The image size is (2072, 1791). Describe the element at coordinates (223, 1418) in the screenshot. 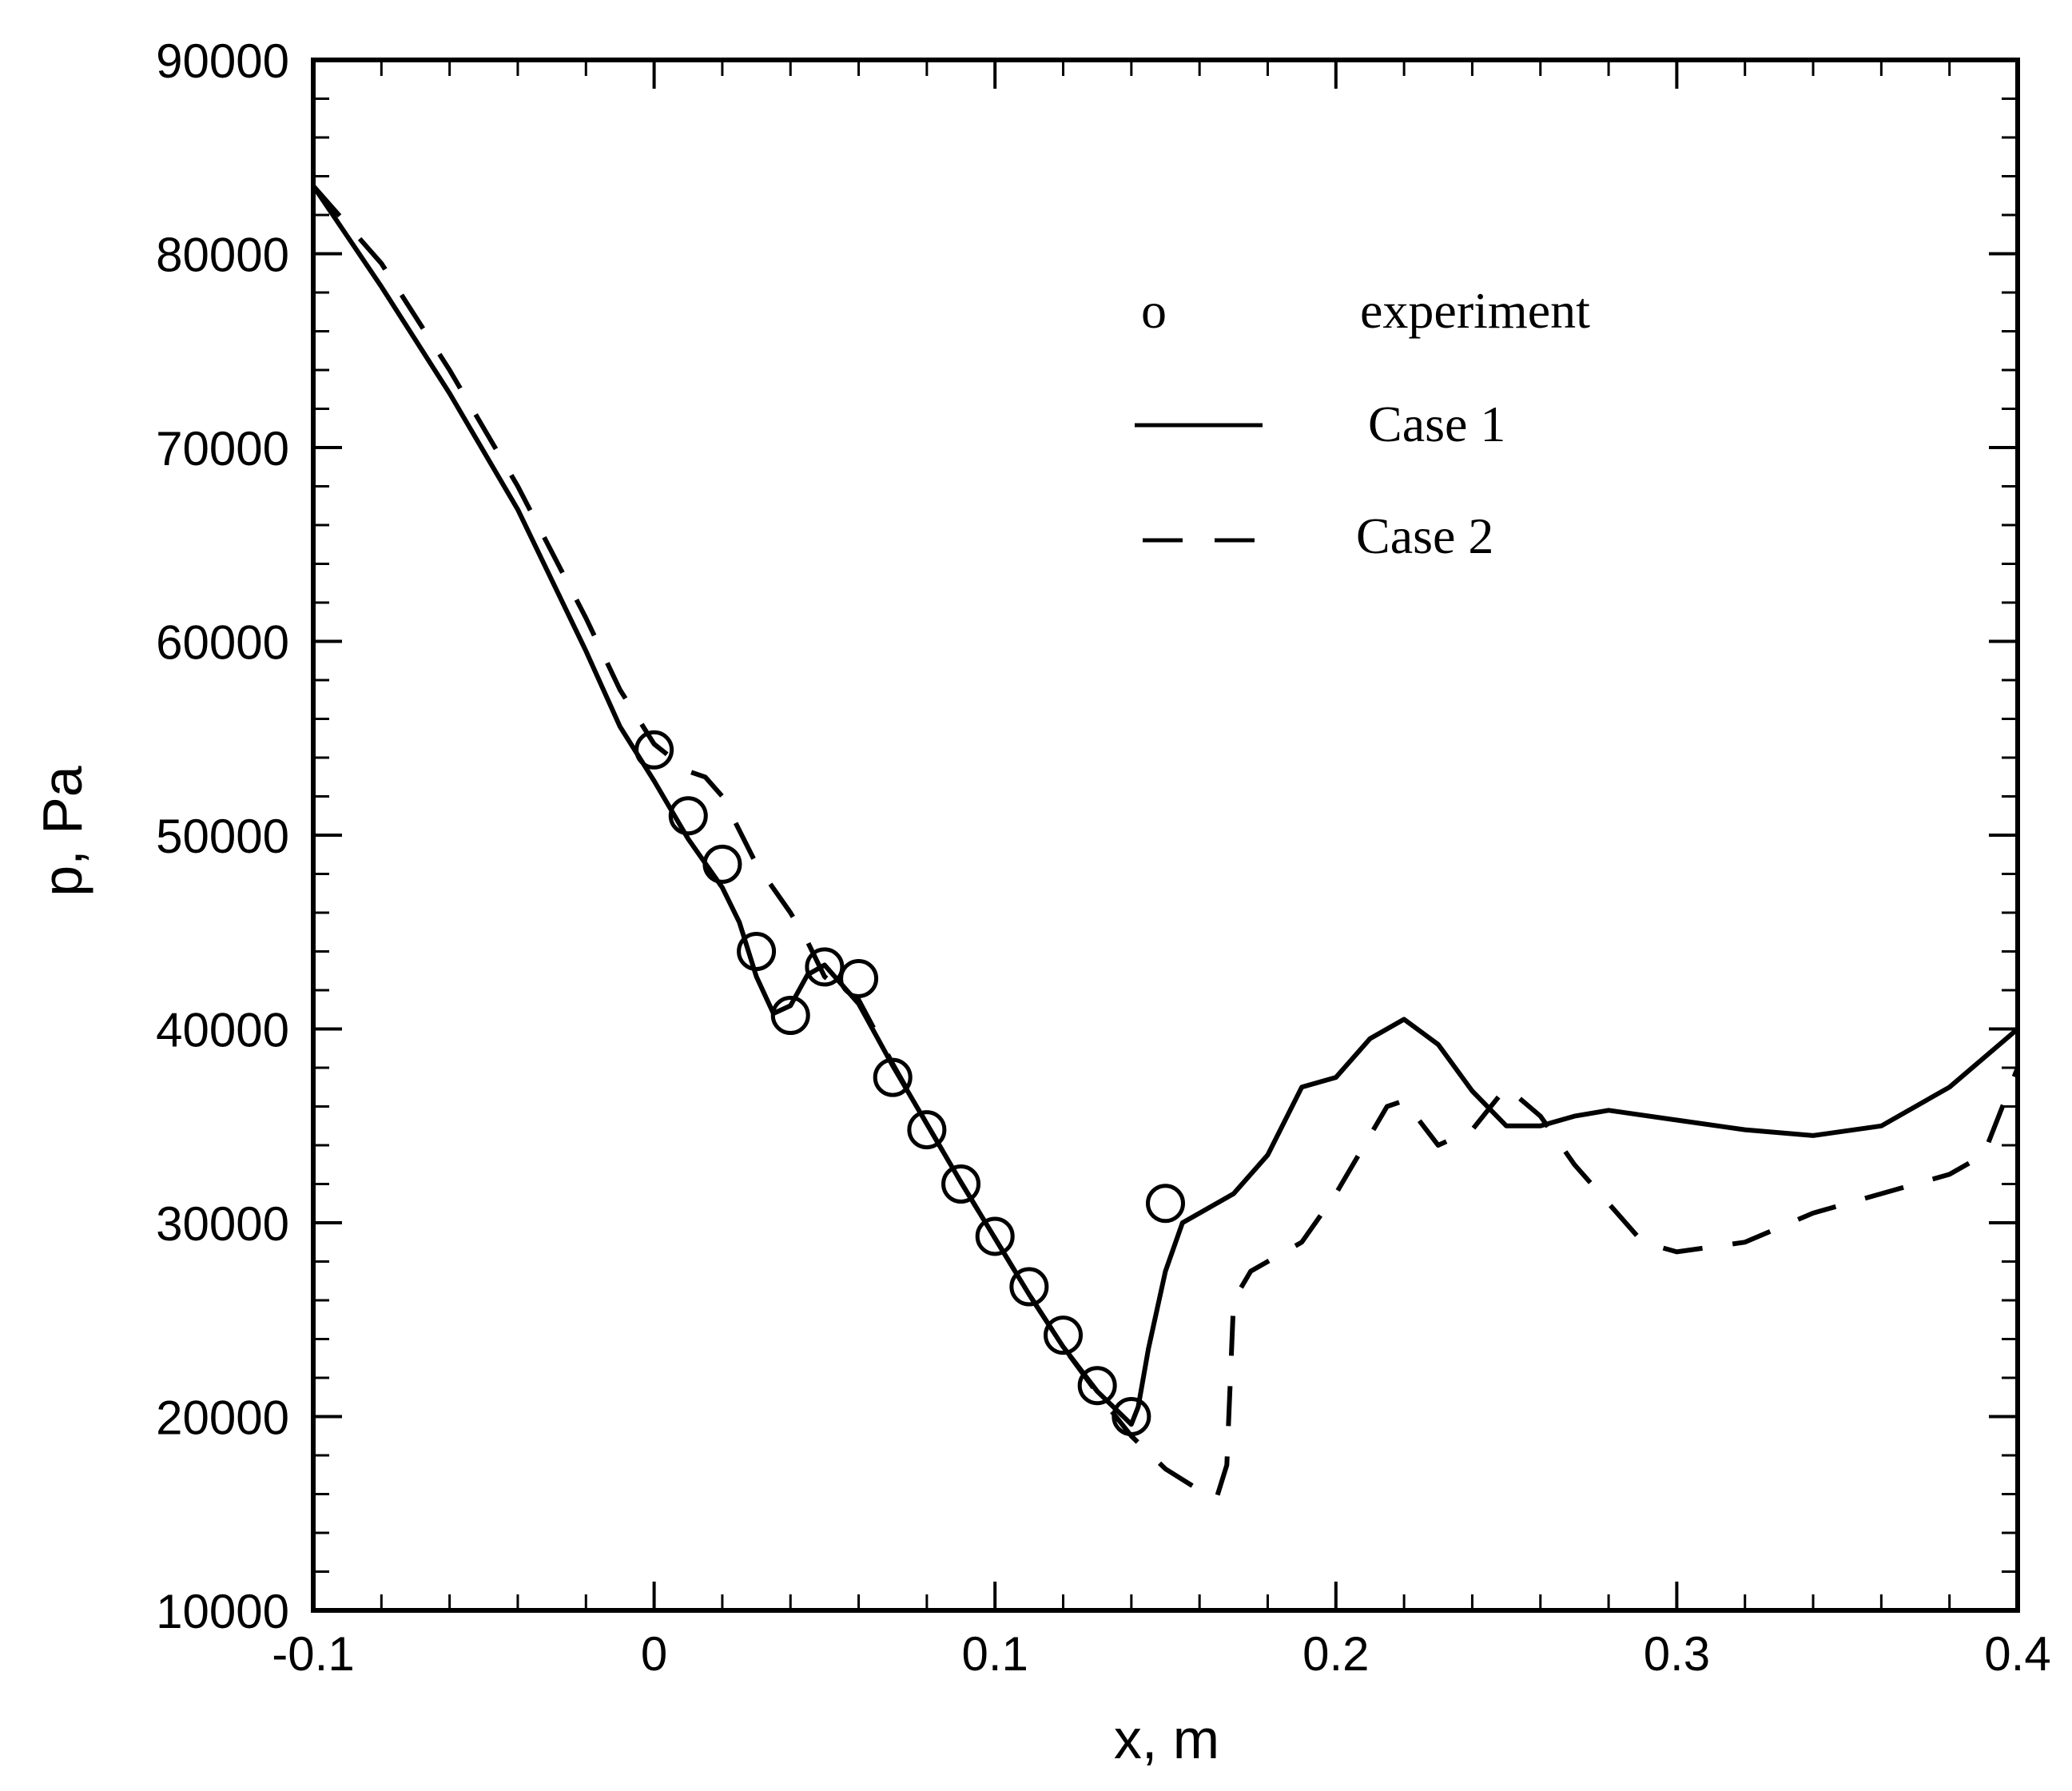

I see `y-tick-label: 20000` at that location.